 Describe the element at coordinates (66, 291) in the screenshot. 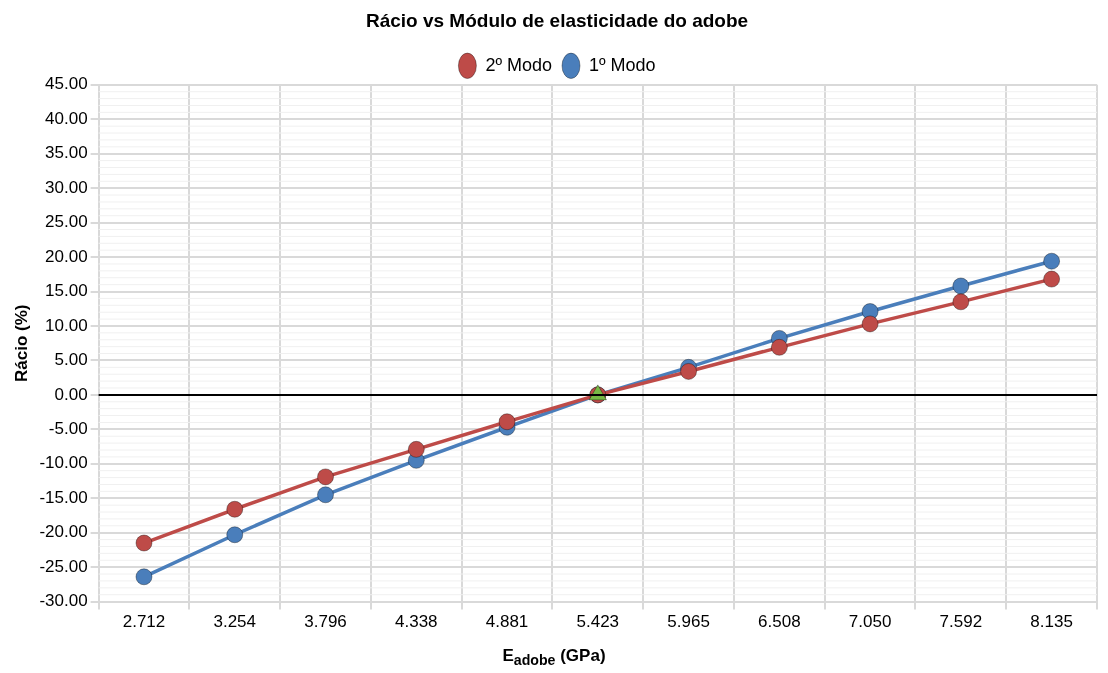

I see `y-tick-label: 15.00` at that location.